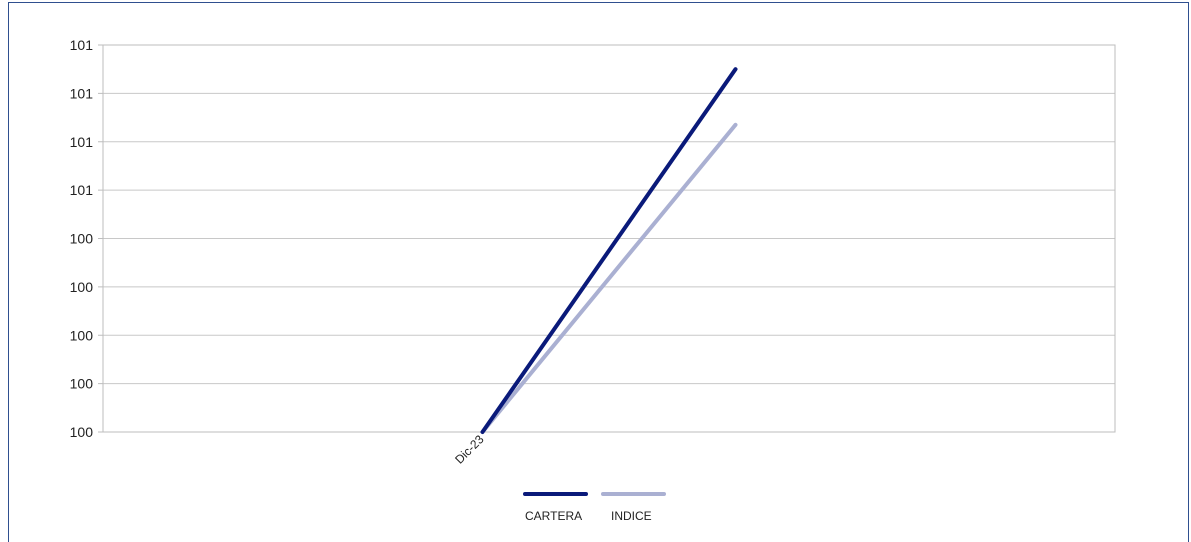  Describe the element at coordinates (609, 278) in the screenshot. I see `series-line-indice` at that location.